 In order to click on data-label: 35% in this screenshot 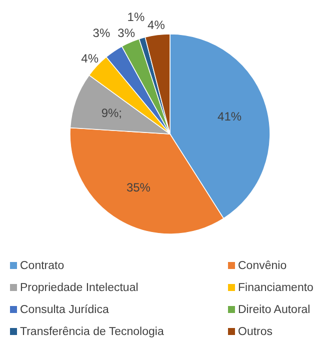, I will do `click(138, 187)`.